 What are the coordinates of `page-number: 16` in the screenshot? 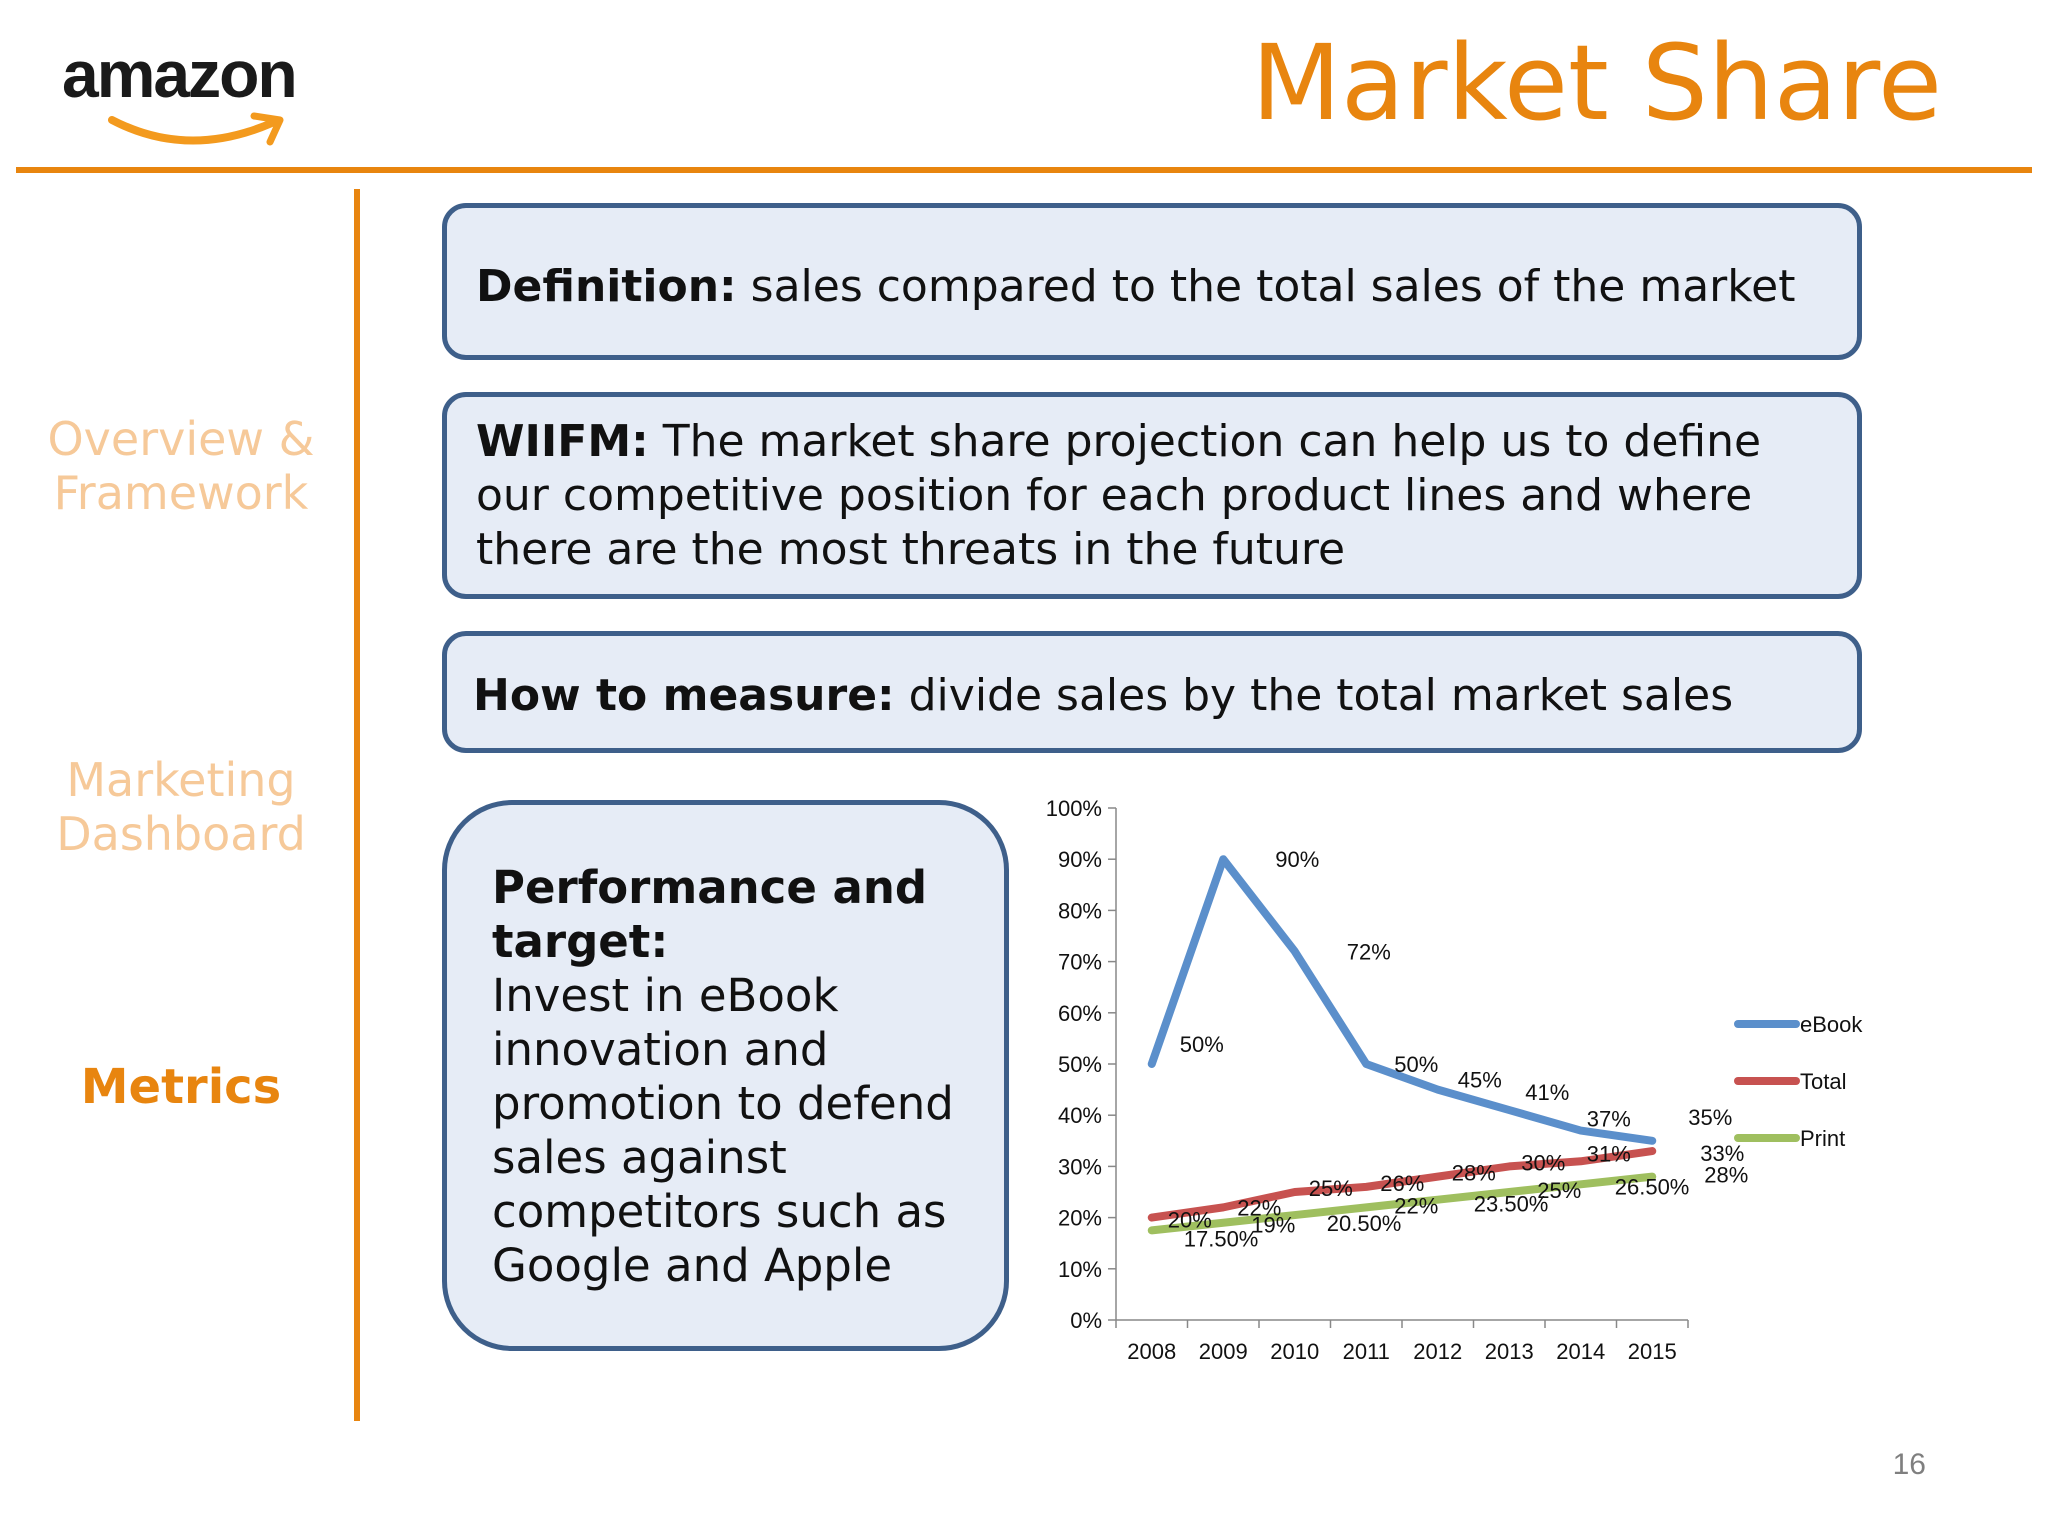 It's located at (1909, 1464).